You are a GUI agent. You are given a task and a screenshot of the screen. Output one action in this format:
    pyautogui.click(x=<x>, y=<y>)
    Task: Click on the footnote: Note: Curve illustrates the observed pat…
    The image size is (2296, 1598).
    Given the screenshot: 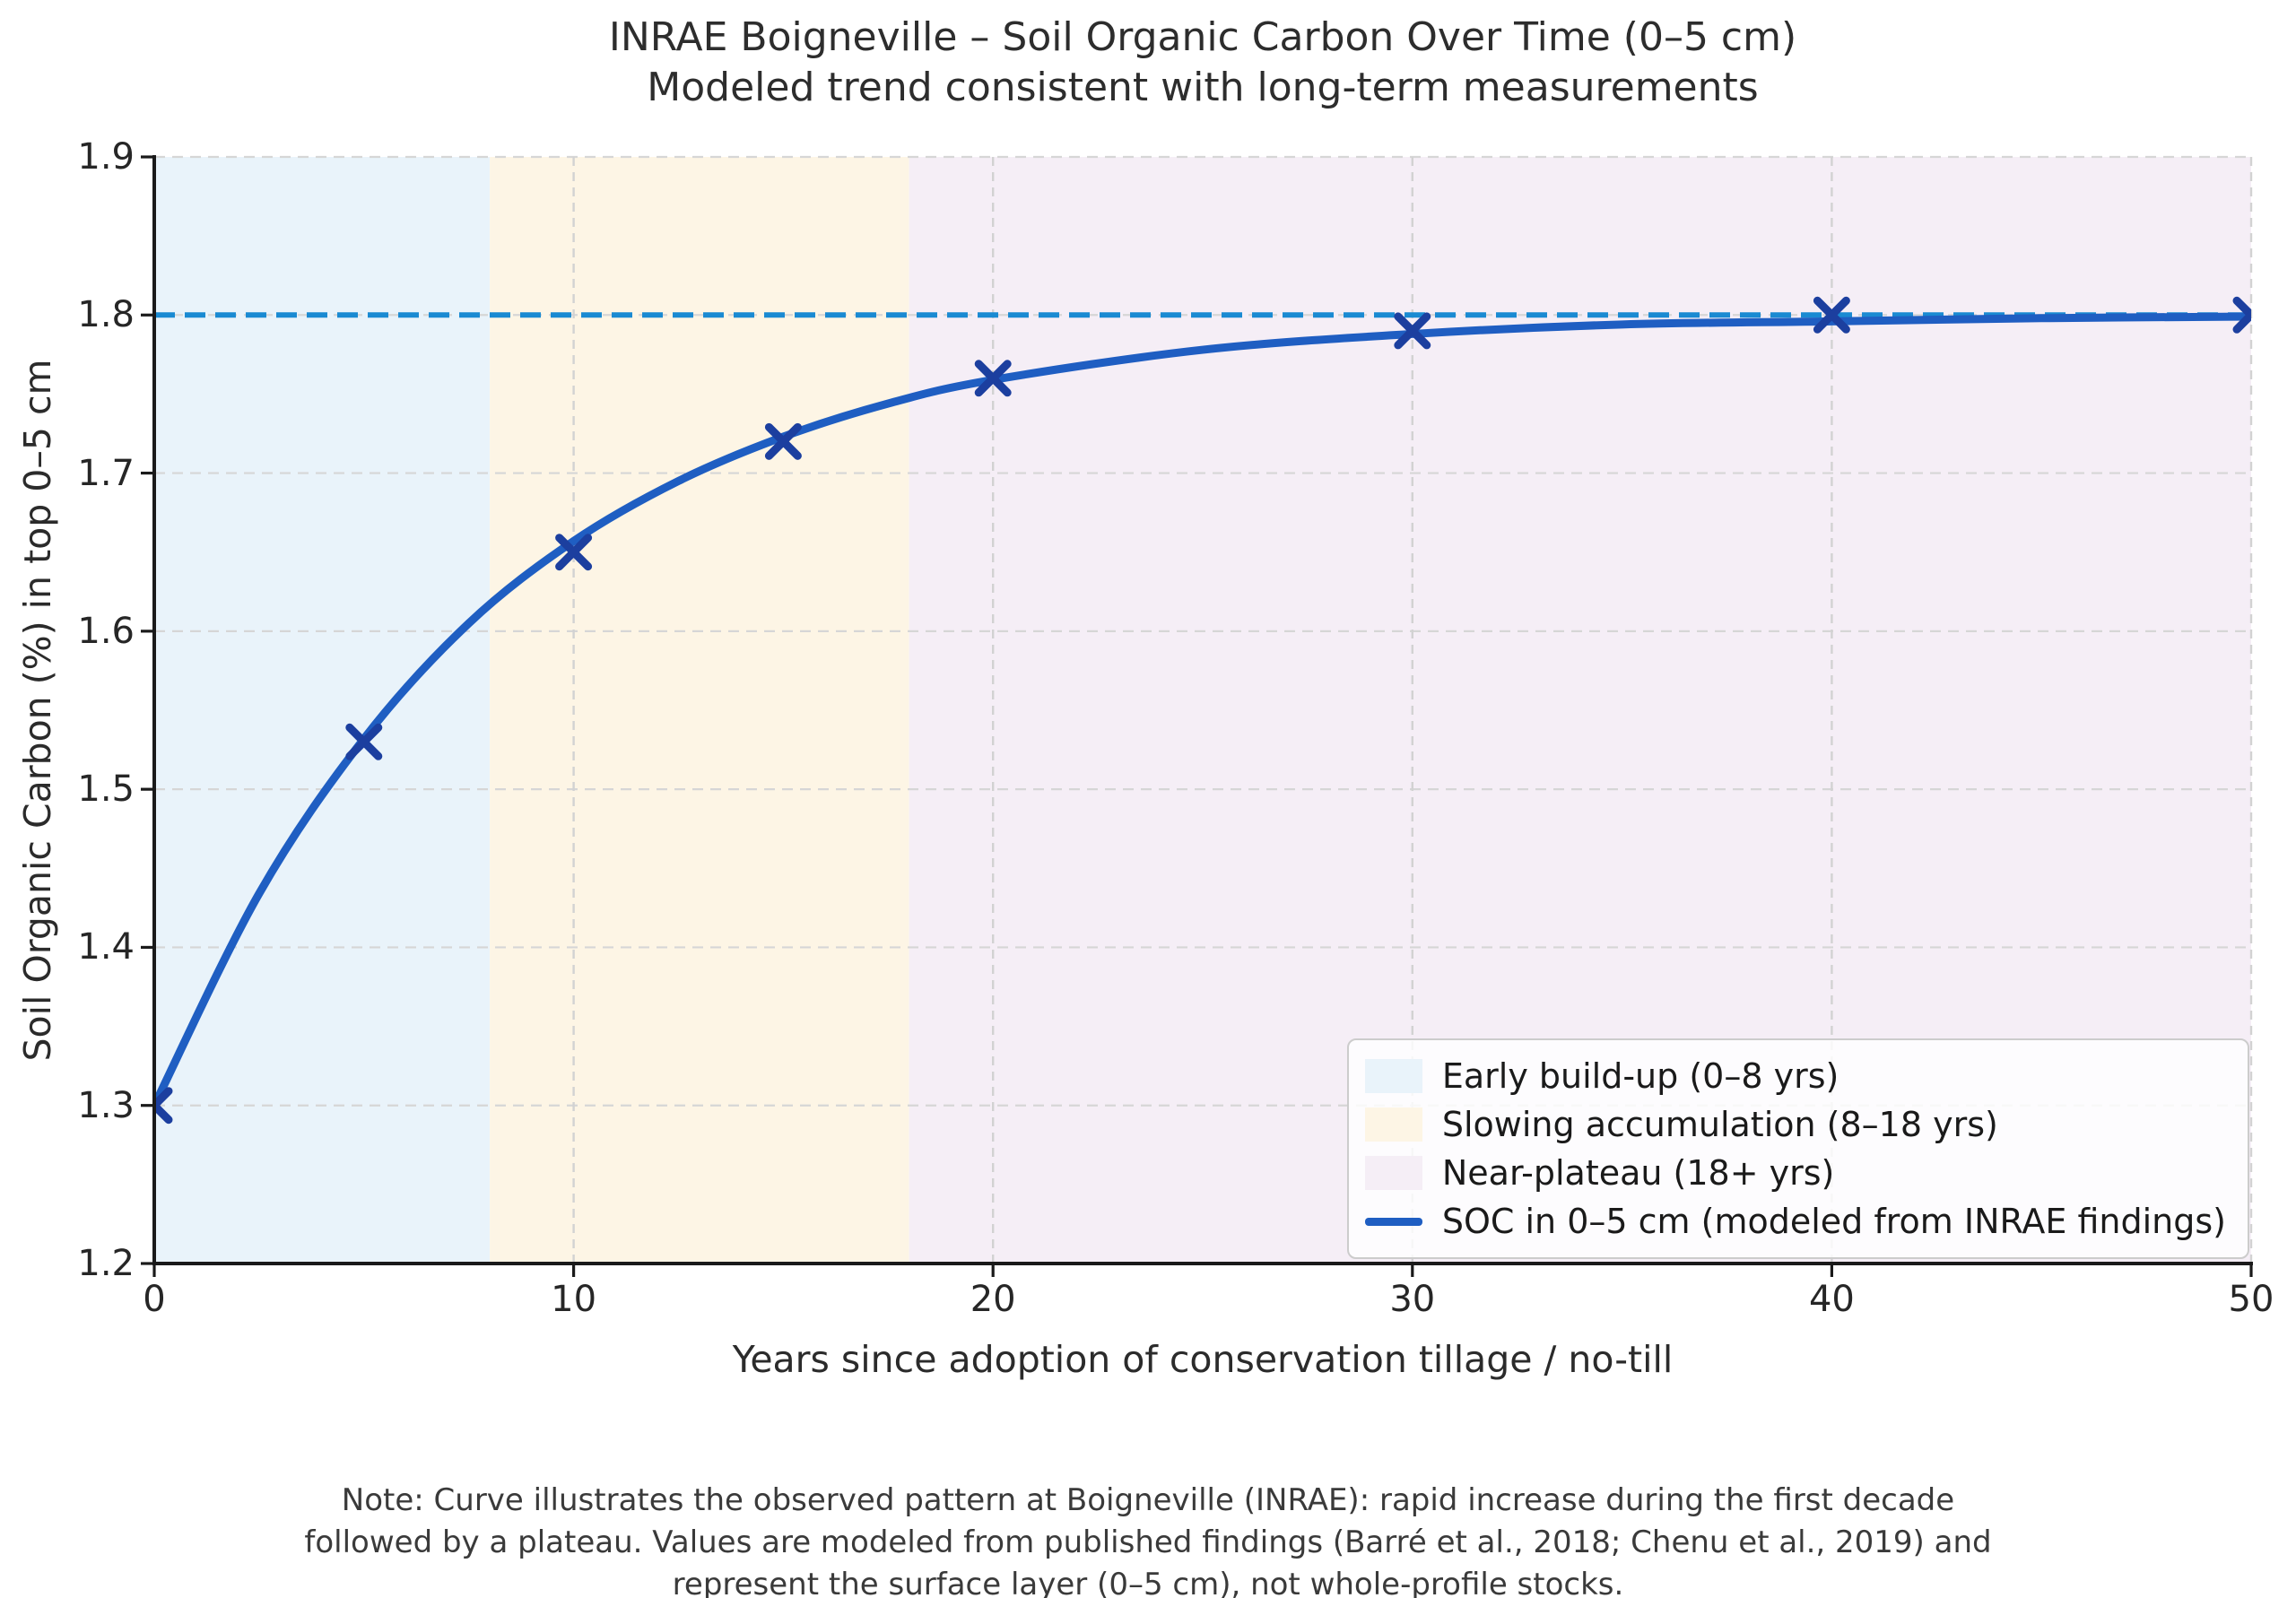 What is the action you would take?
    pyautogui.click(x=1148, y=1539)
    